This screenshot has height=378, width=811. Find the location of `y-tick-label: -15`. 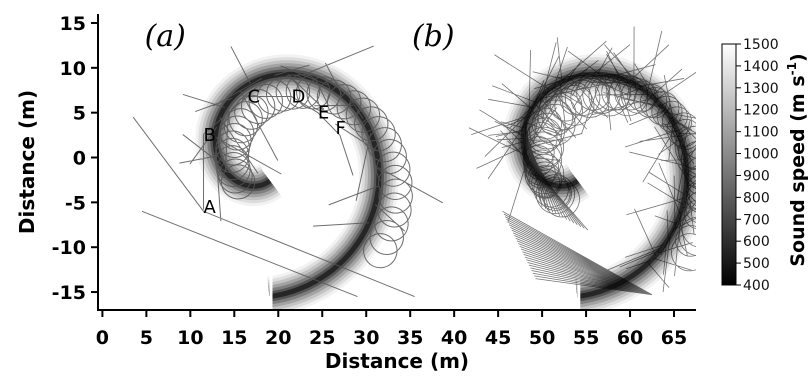

y-tick-label: -15 is located at coordinates (69, 293).